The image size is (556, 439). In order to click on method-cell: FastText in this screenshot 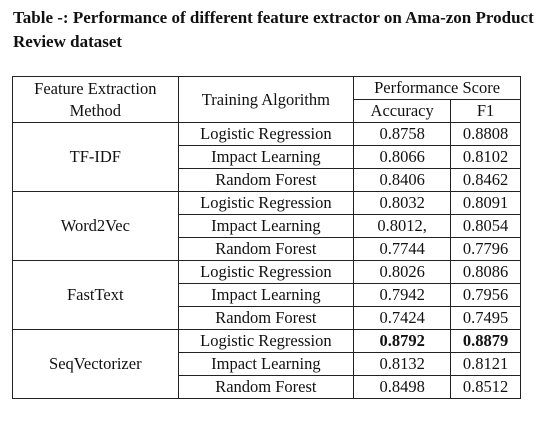, I will do `click(95, 295)`.